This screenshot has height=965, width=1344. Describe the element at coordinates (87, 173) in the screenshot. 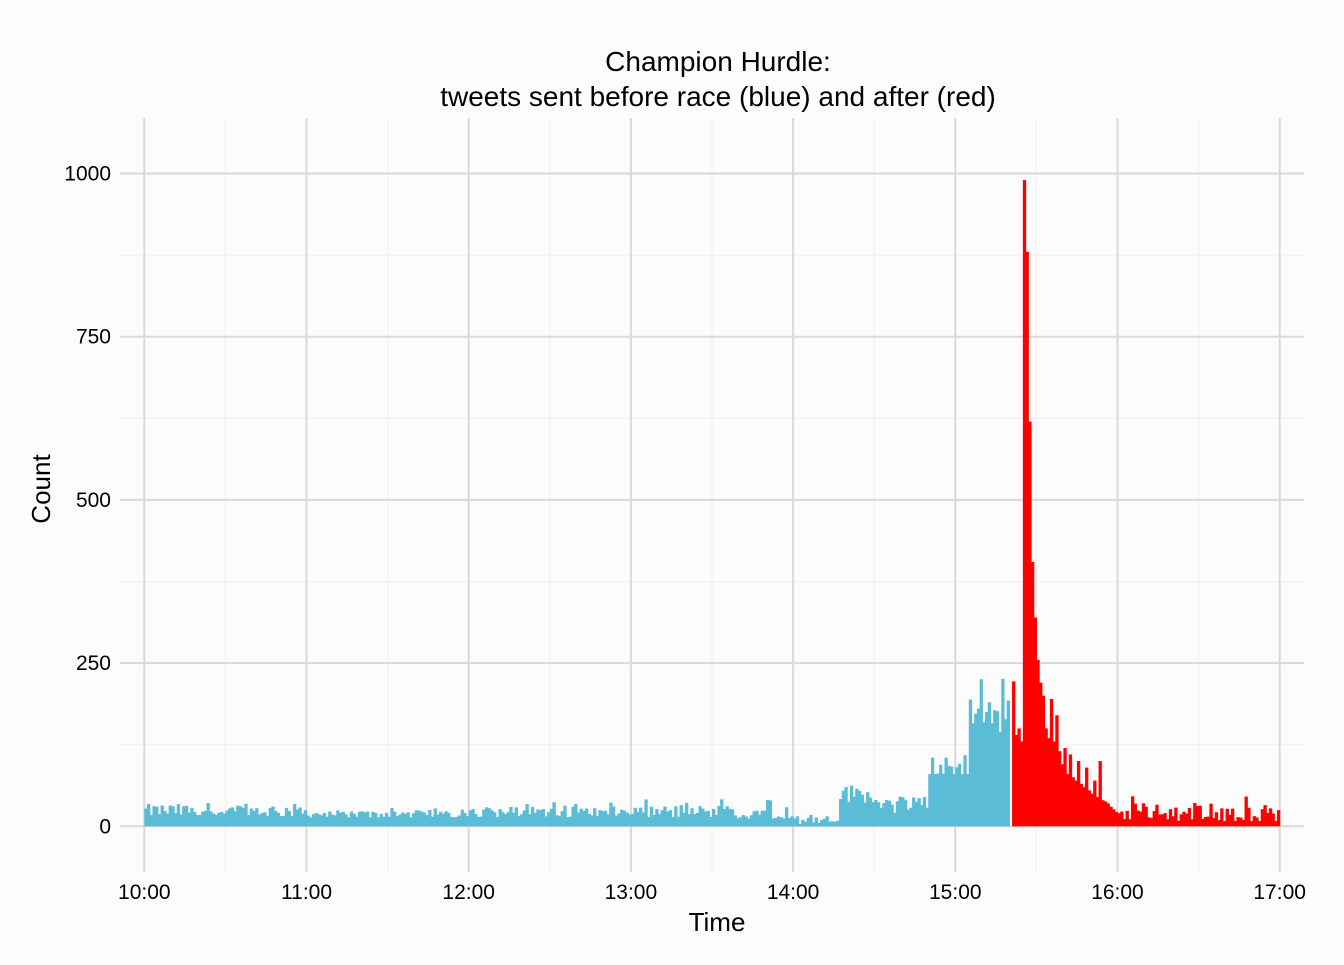

I see `y-tick-label: 1000` at that location.